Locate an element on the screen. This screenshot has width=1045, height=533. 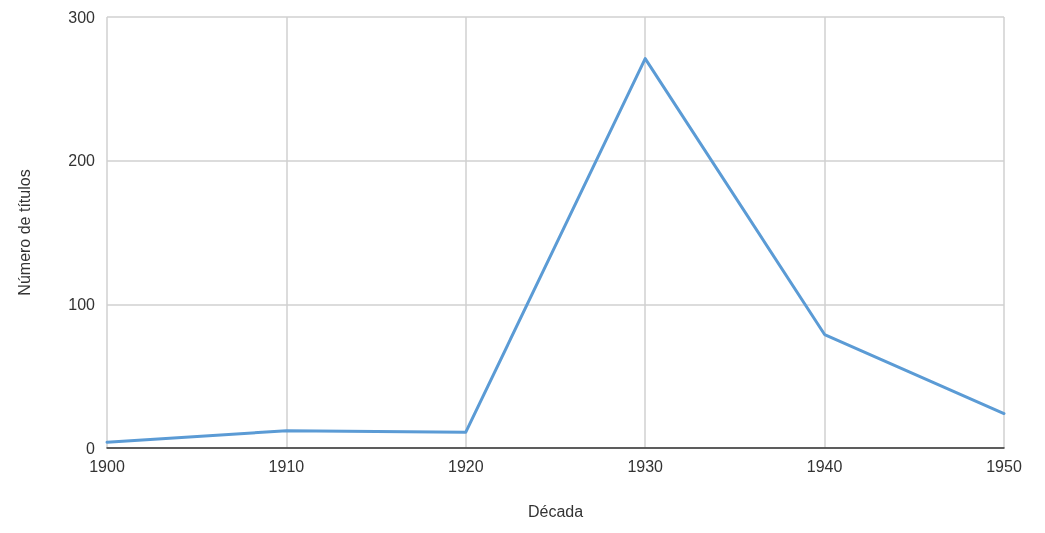
x-tick-label: 1910 is located at coordinates (286, 466).